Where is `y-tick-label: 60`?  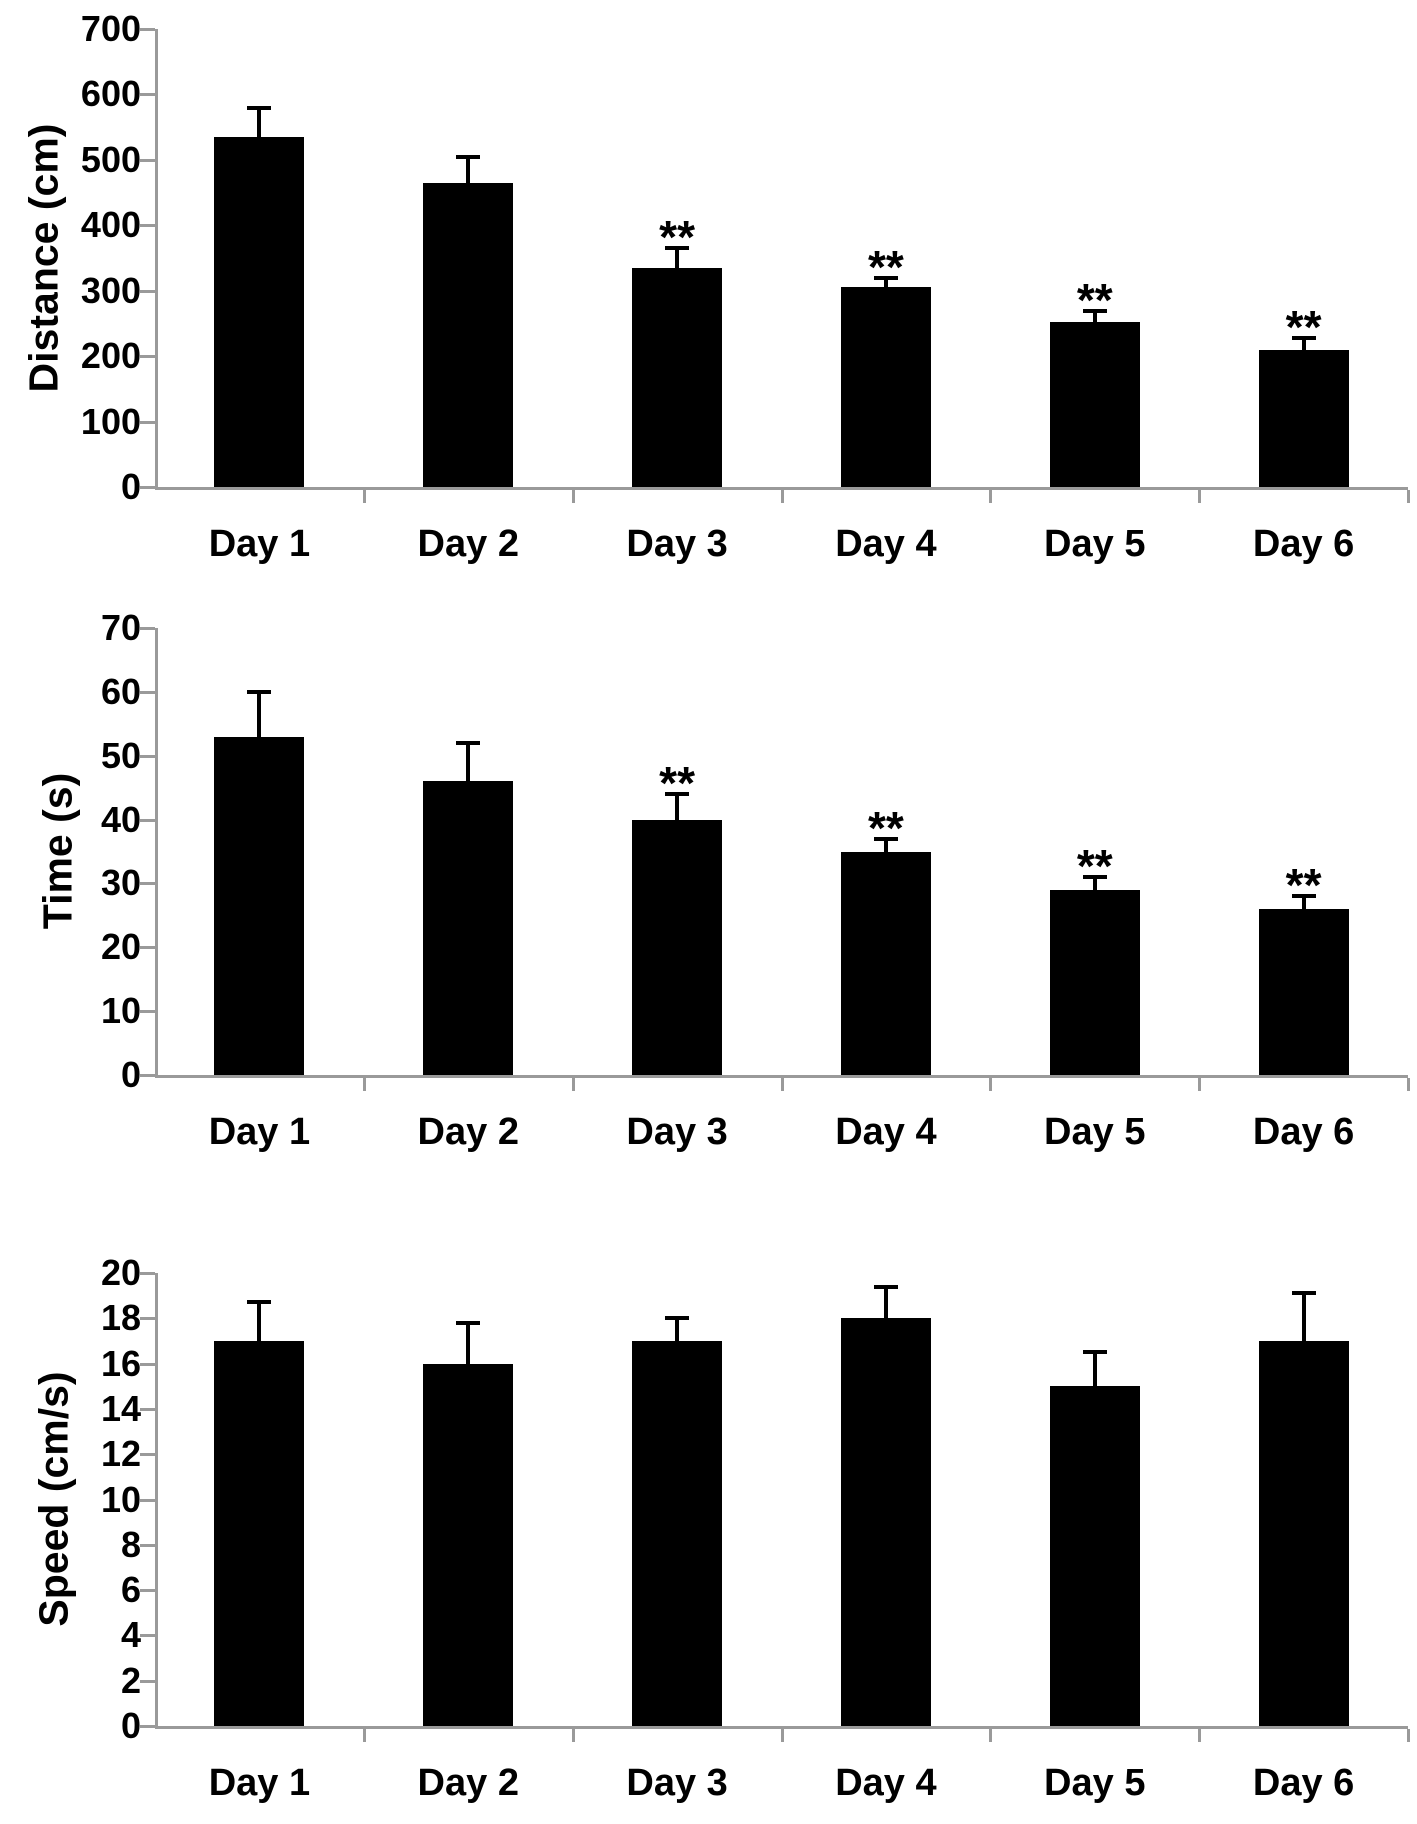
y-tick-label: 60 is located at coordinates (120, 691).